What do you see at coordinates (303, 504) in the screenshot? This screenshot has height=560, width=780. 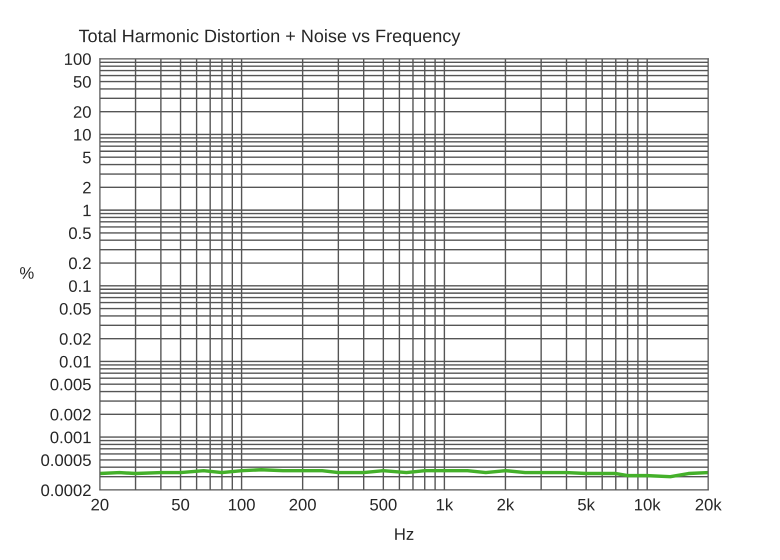 I see `x-tick-label: 200` at bounding box center [303, 504].